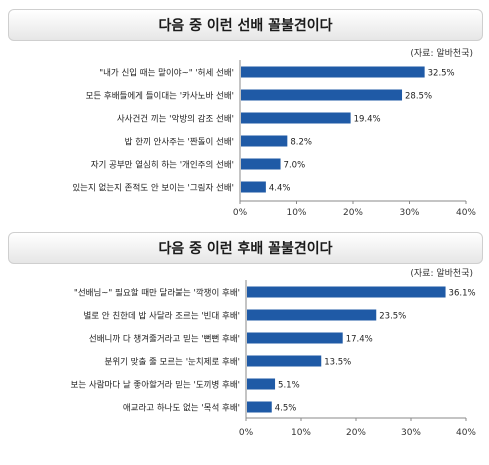  I want to click on category-label: 자기 공부만 열심히 하는 '개인주의 선배', so click(162, 165).